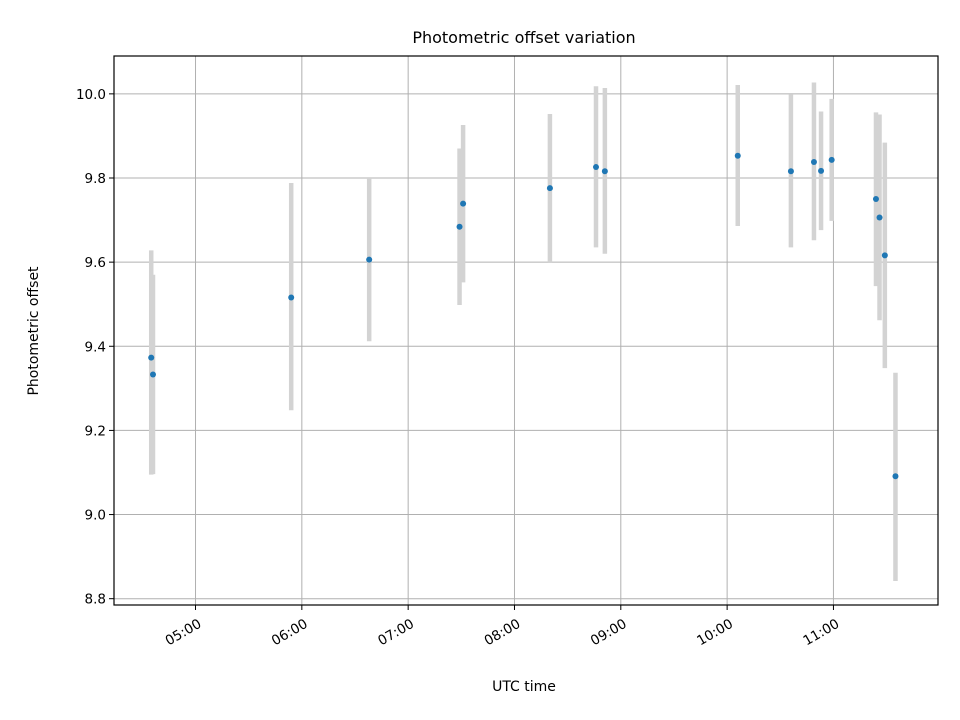 Image resolution: width=960 pixels, height=720 pixels. What do you see at coordinates (524, 687) in the screenshot?
I see `x-axis-label: UTC time` at bounding box center [524, 687].